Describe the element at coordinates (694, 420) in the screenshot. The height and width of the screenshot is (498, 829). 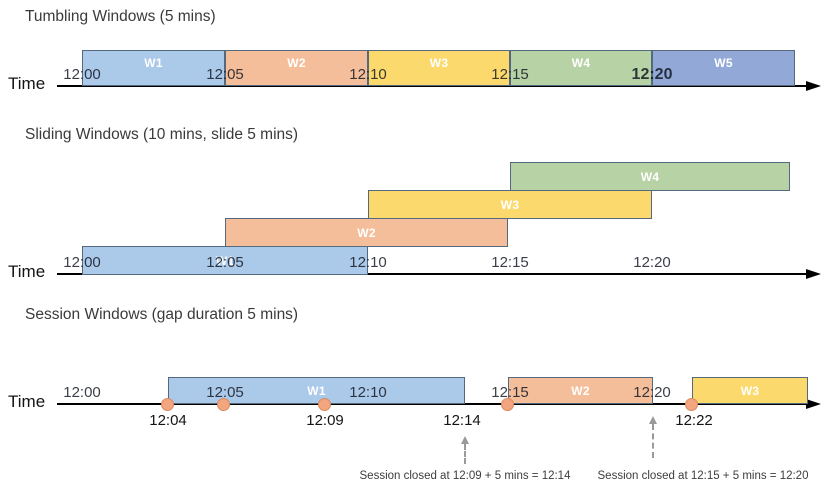
I see `session-event-label: 12:22` at that location.